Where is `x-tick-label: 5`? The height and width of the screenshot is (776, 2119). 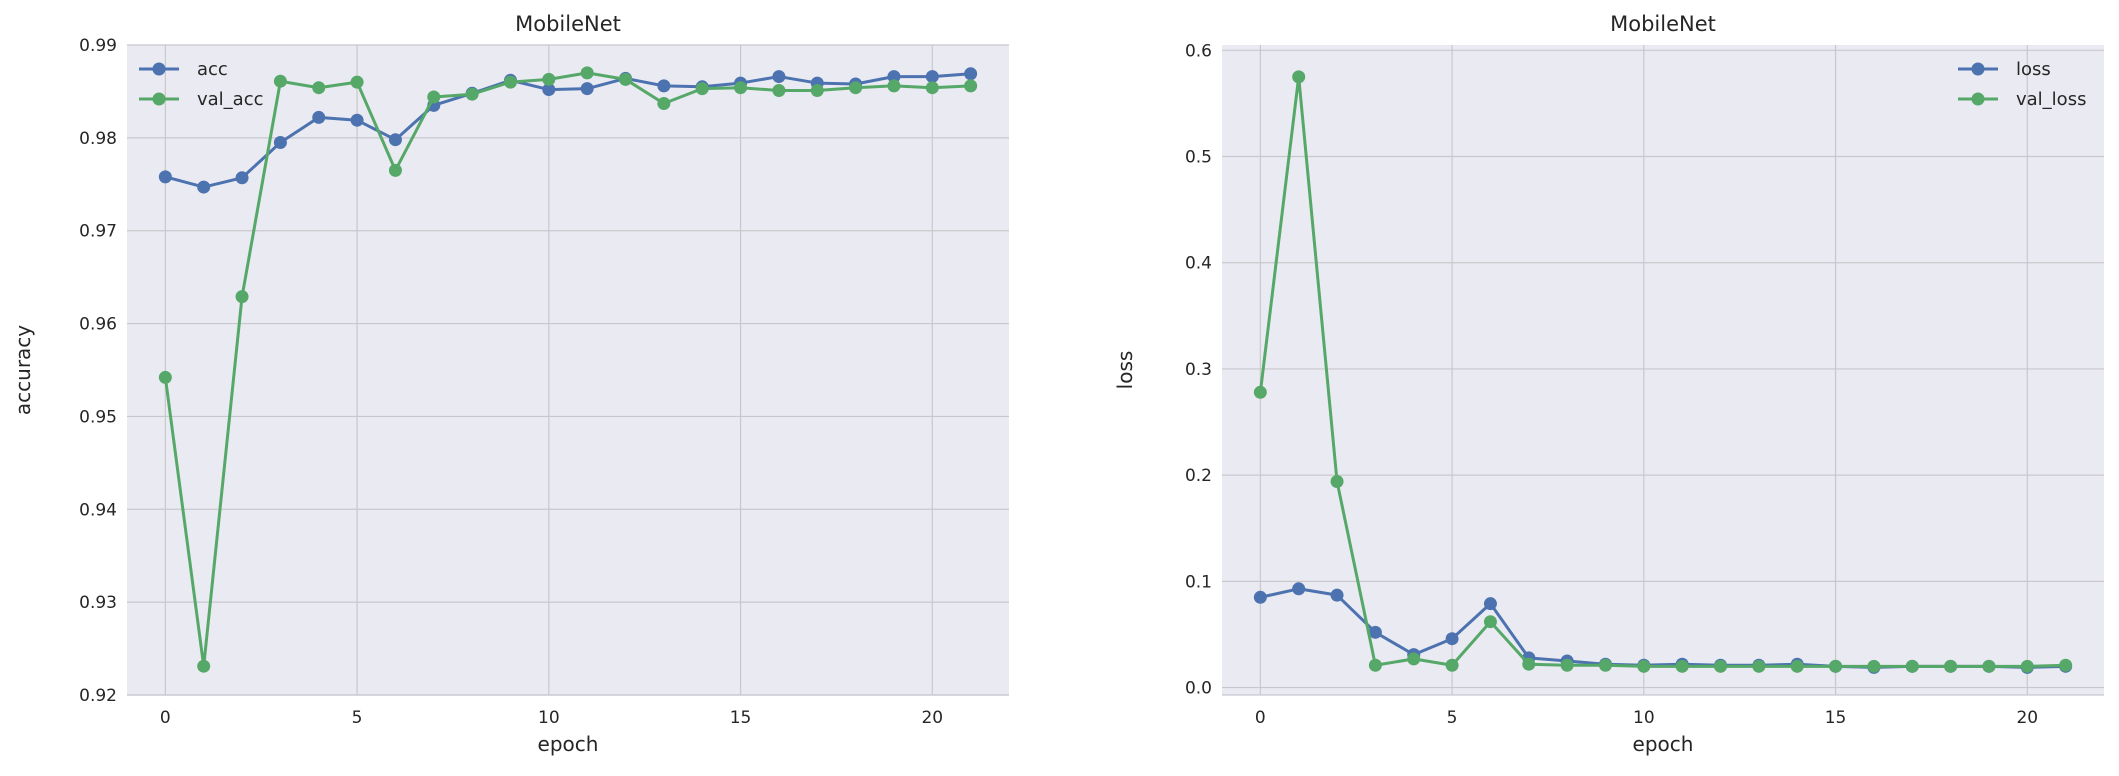 x-tick-label: 5 is located at coordinates (1452, 718).